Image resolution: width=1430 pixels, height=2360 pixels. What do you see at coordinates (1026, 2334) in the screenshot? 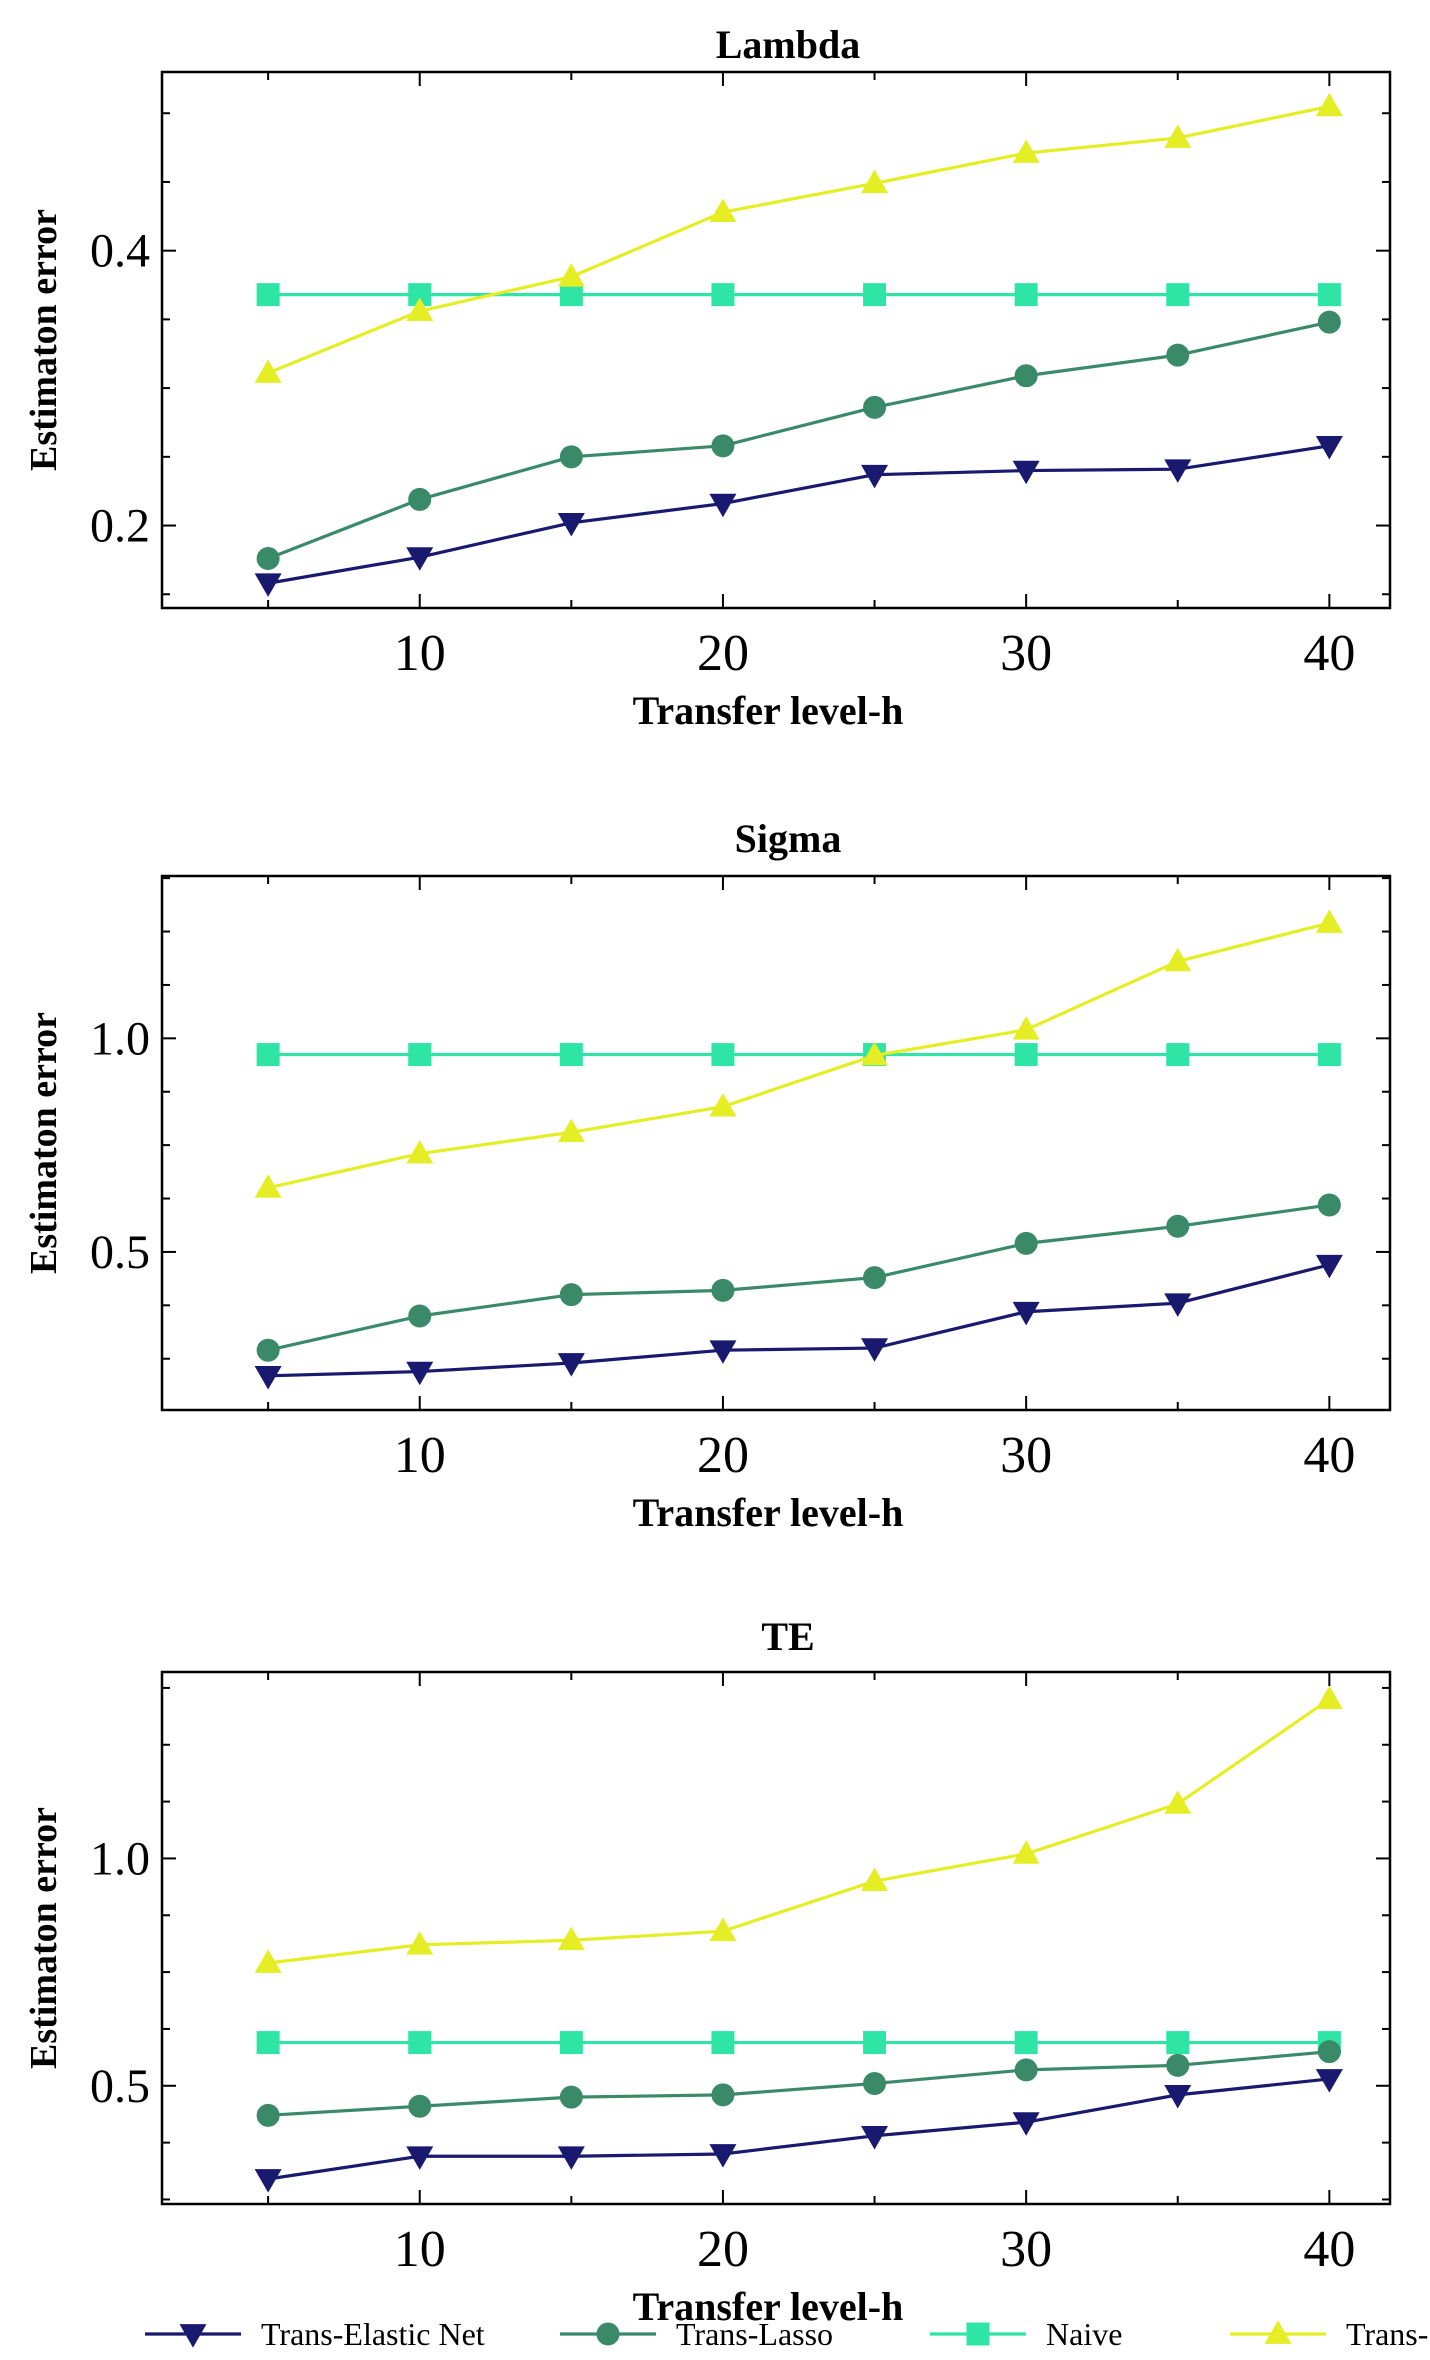
I see `legend-item-naive: Naive` at bounding box center [1026, 2334].